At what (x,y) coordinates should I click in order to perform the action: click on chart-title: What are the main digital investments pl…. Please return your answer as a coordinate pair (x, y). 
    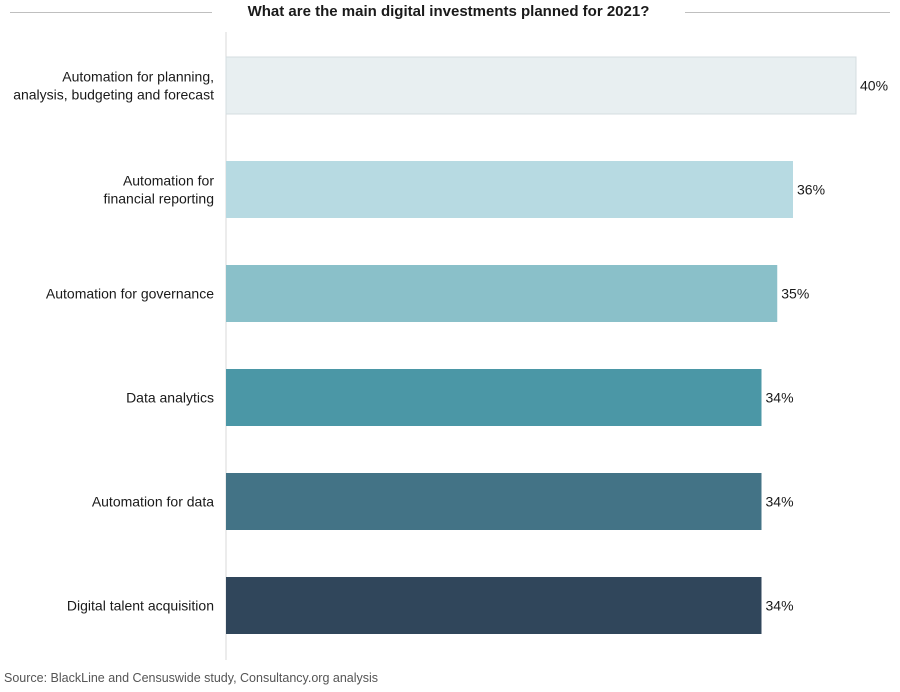
    Looking at the image, I should click on (448, 11).